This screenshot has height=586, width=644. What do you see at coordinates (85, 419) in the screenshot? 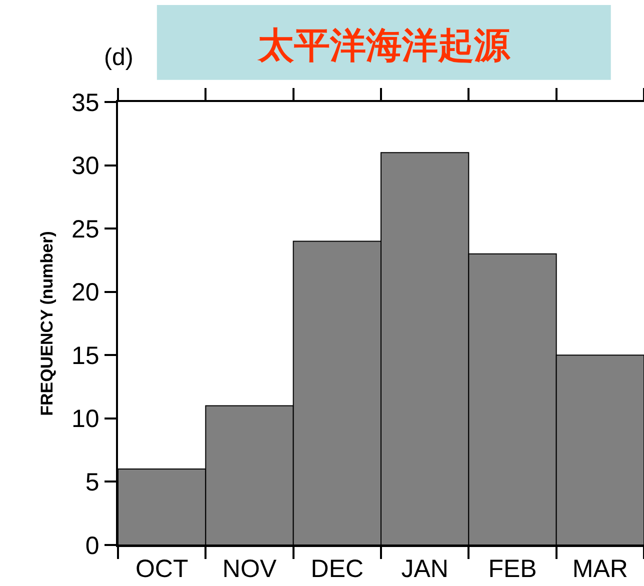
I see `y-tick-label: 10` at bounding box center [85, 419].